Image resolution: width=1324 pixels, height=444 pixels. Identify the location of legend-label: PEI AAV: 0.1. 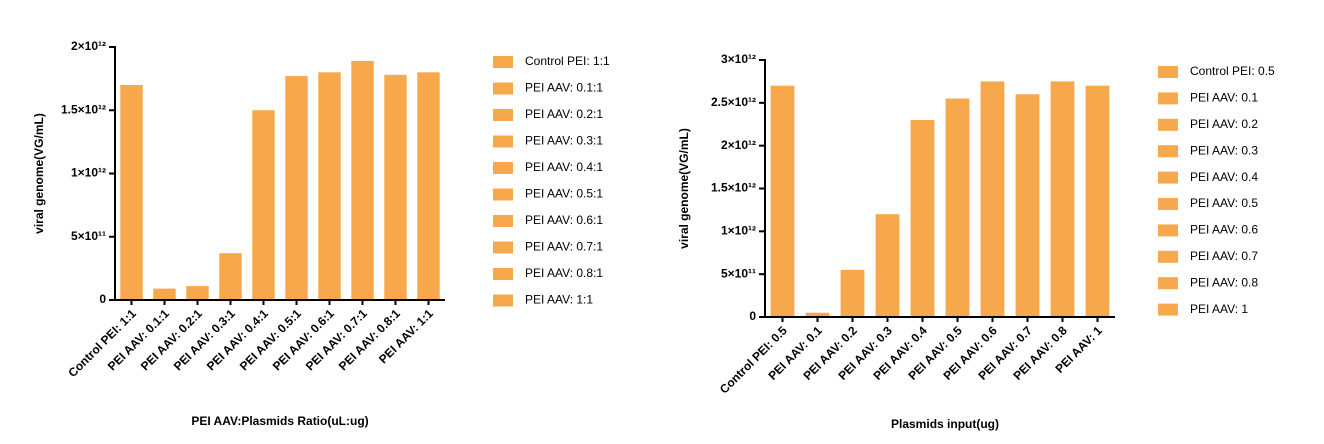
(1224, 98).